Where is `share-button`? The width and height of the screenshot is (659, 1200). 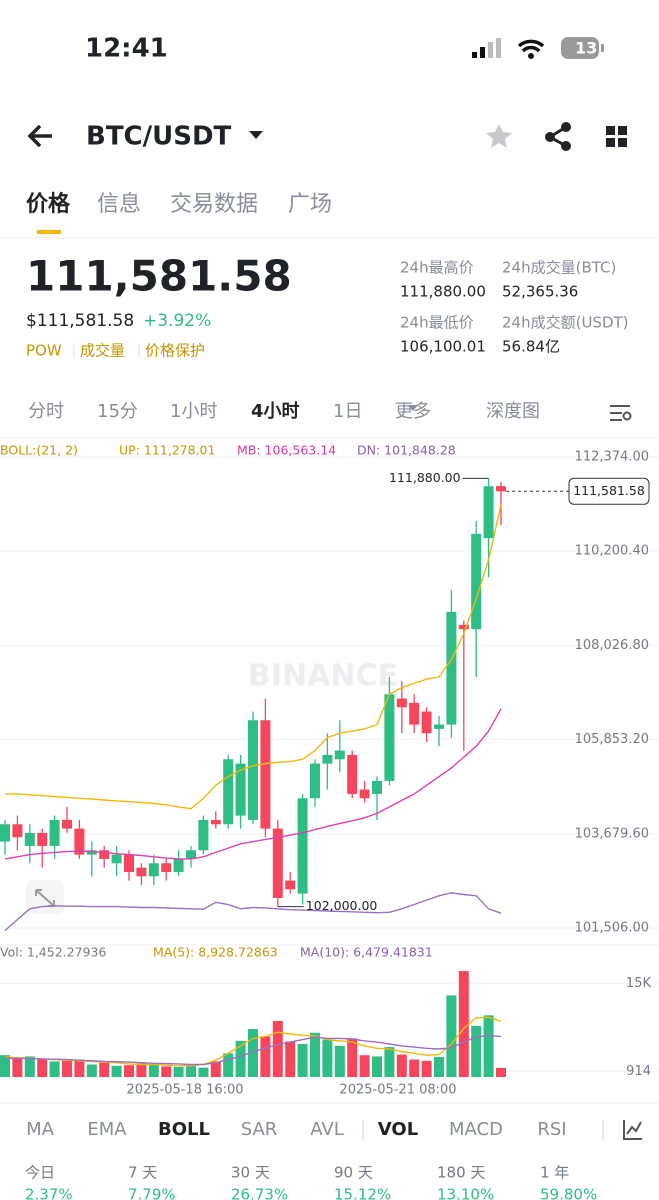
share-button is located at coordinates (558, 136).